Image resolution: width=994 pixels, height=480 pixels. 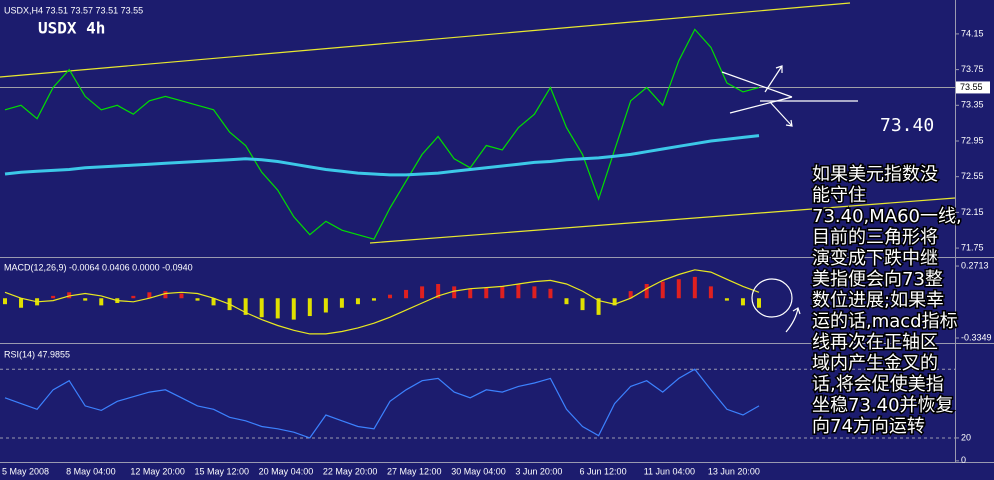 What do you see at coordinates (286, 471) in the screenshot?
I see `x-tick-label: 20 May 04:00` at bounding box center [286, 471].